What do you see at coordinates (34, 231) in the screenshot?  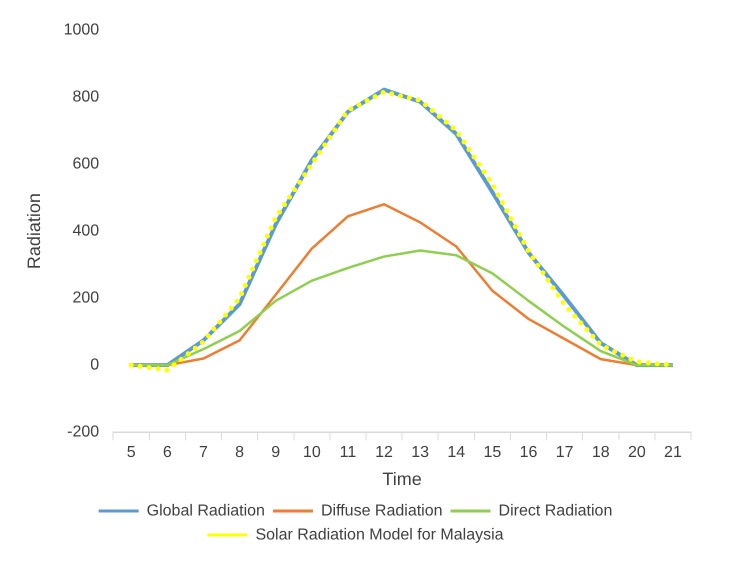 I see `y-axis-title: Radiation` at bounding box center [34, 231].